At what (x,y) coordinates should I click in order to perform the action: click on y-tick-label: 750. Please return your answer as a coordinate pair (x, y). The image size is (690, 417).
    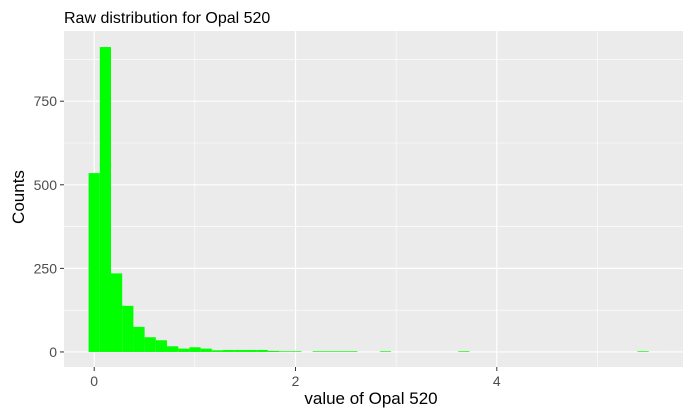
    Looking at the image, I should click on (46, 101).